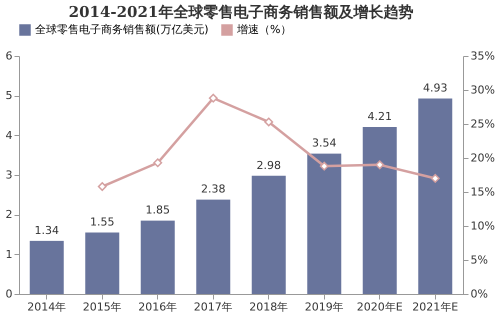 The height and width of the screenshot is (317, 500). What do you see at coordinates (102, 307) in the screenshot?
I see `x-tick-label: 2015年` at bounding box center [102, 307].